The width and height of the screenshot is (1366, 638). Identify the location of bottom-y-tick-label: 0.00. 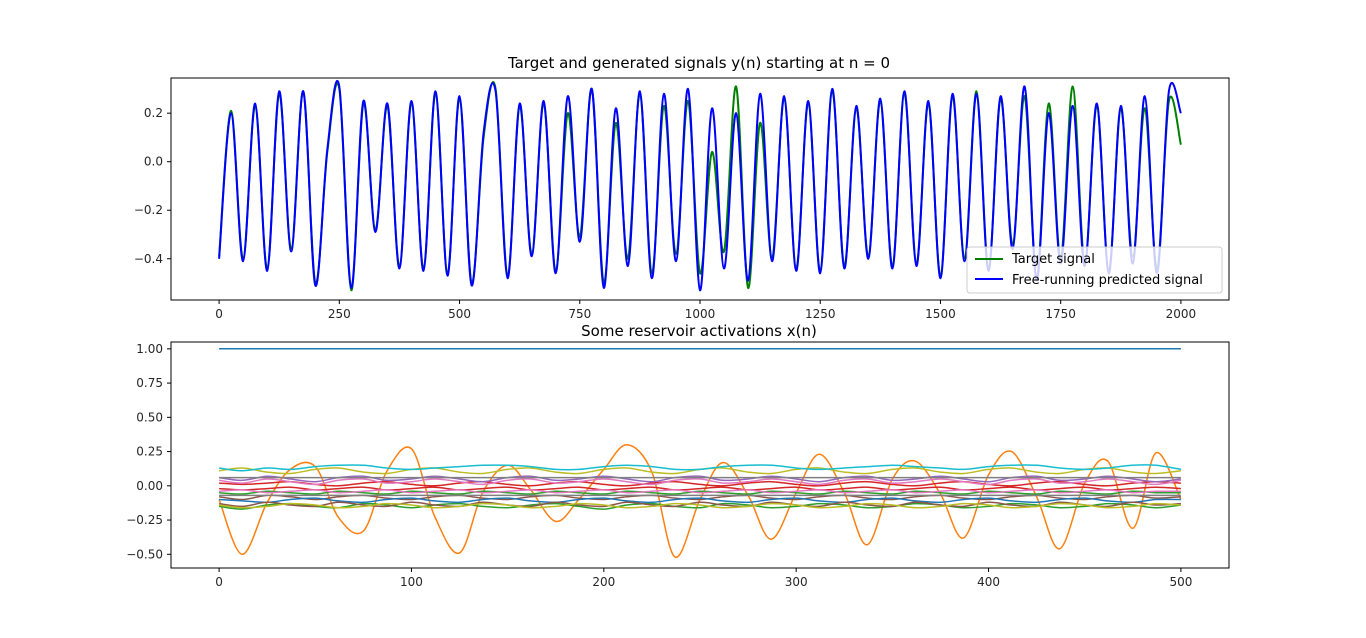
(149, 486).